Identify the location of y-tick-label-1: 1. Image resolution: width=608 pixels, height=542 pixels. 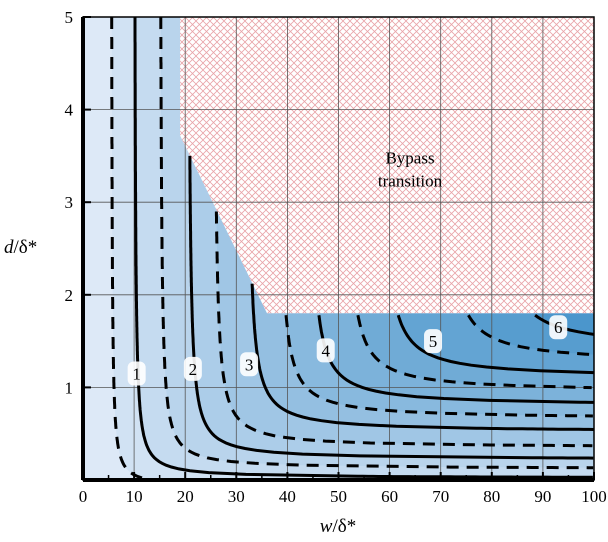
(69, 387).